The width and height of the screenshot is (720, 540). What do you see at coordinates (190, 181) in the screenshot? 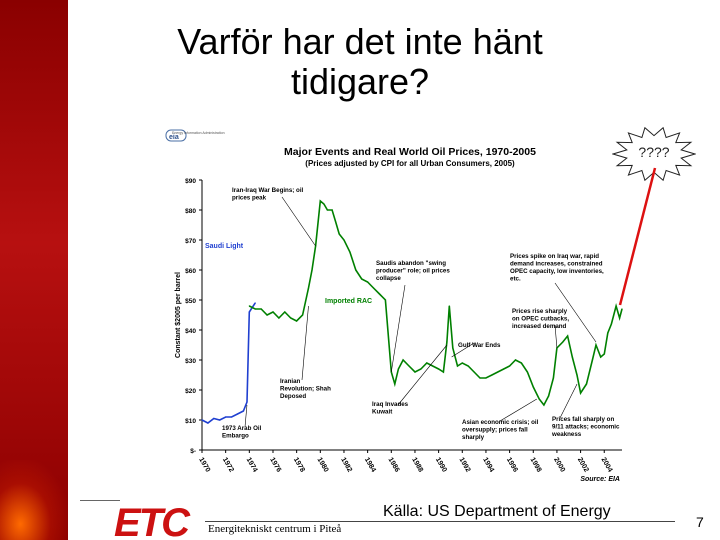
I see `y-tick-label: $90` at bounding box center [190, 181].